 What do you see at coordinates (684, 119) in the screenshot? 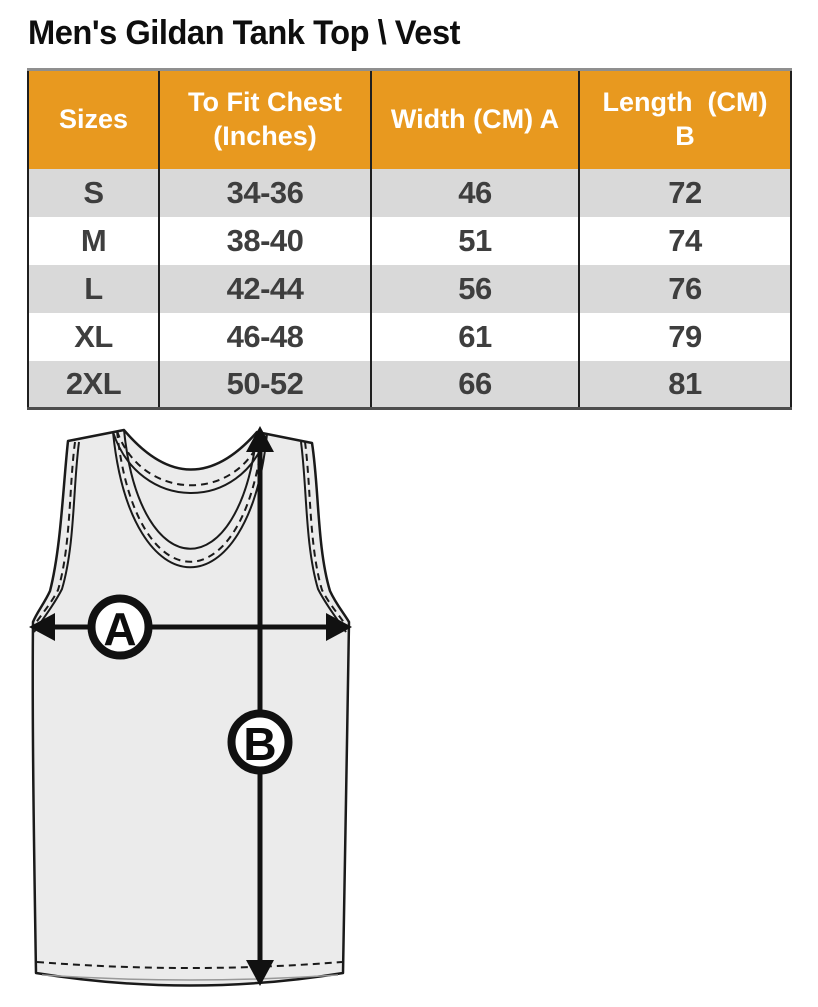
I see `header-length: Length (CM) B` at bounding box center [684, 119].